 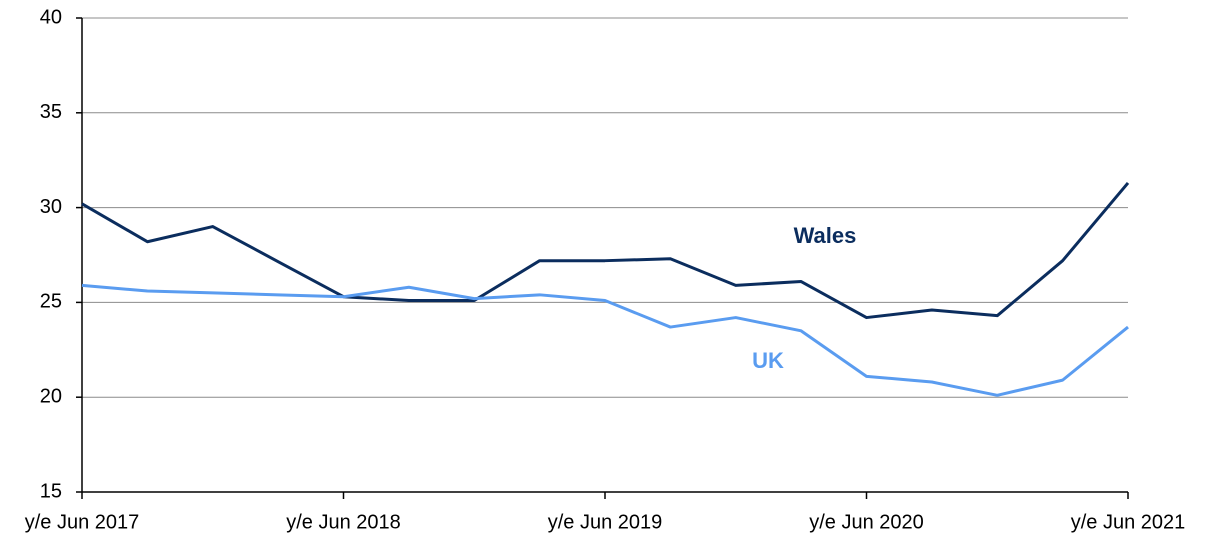 I want to click on y-tick-label: 20, so click(x=51, y=396).